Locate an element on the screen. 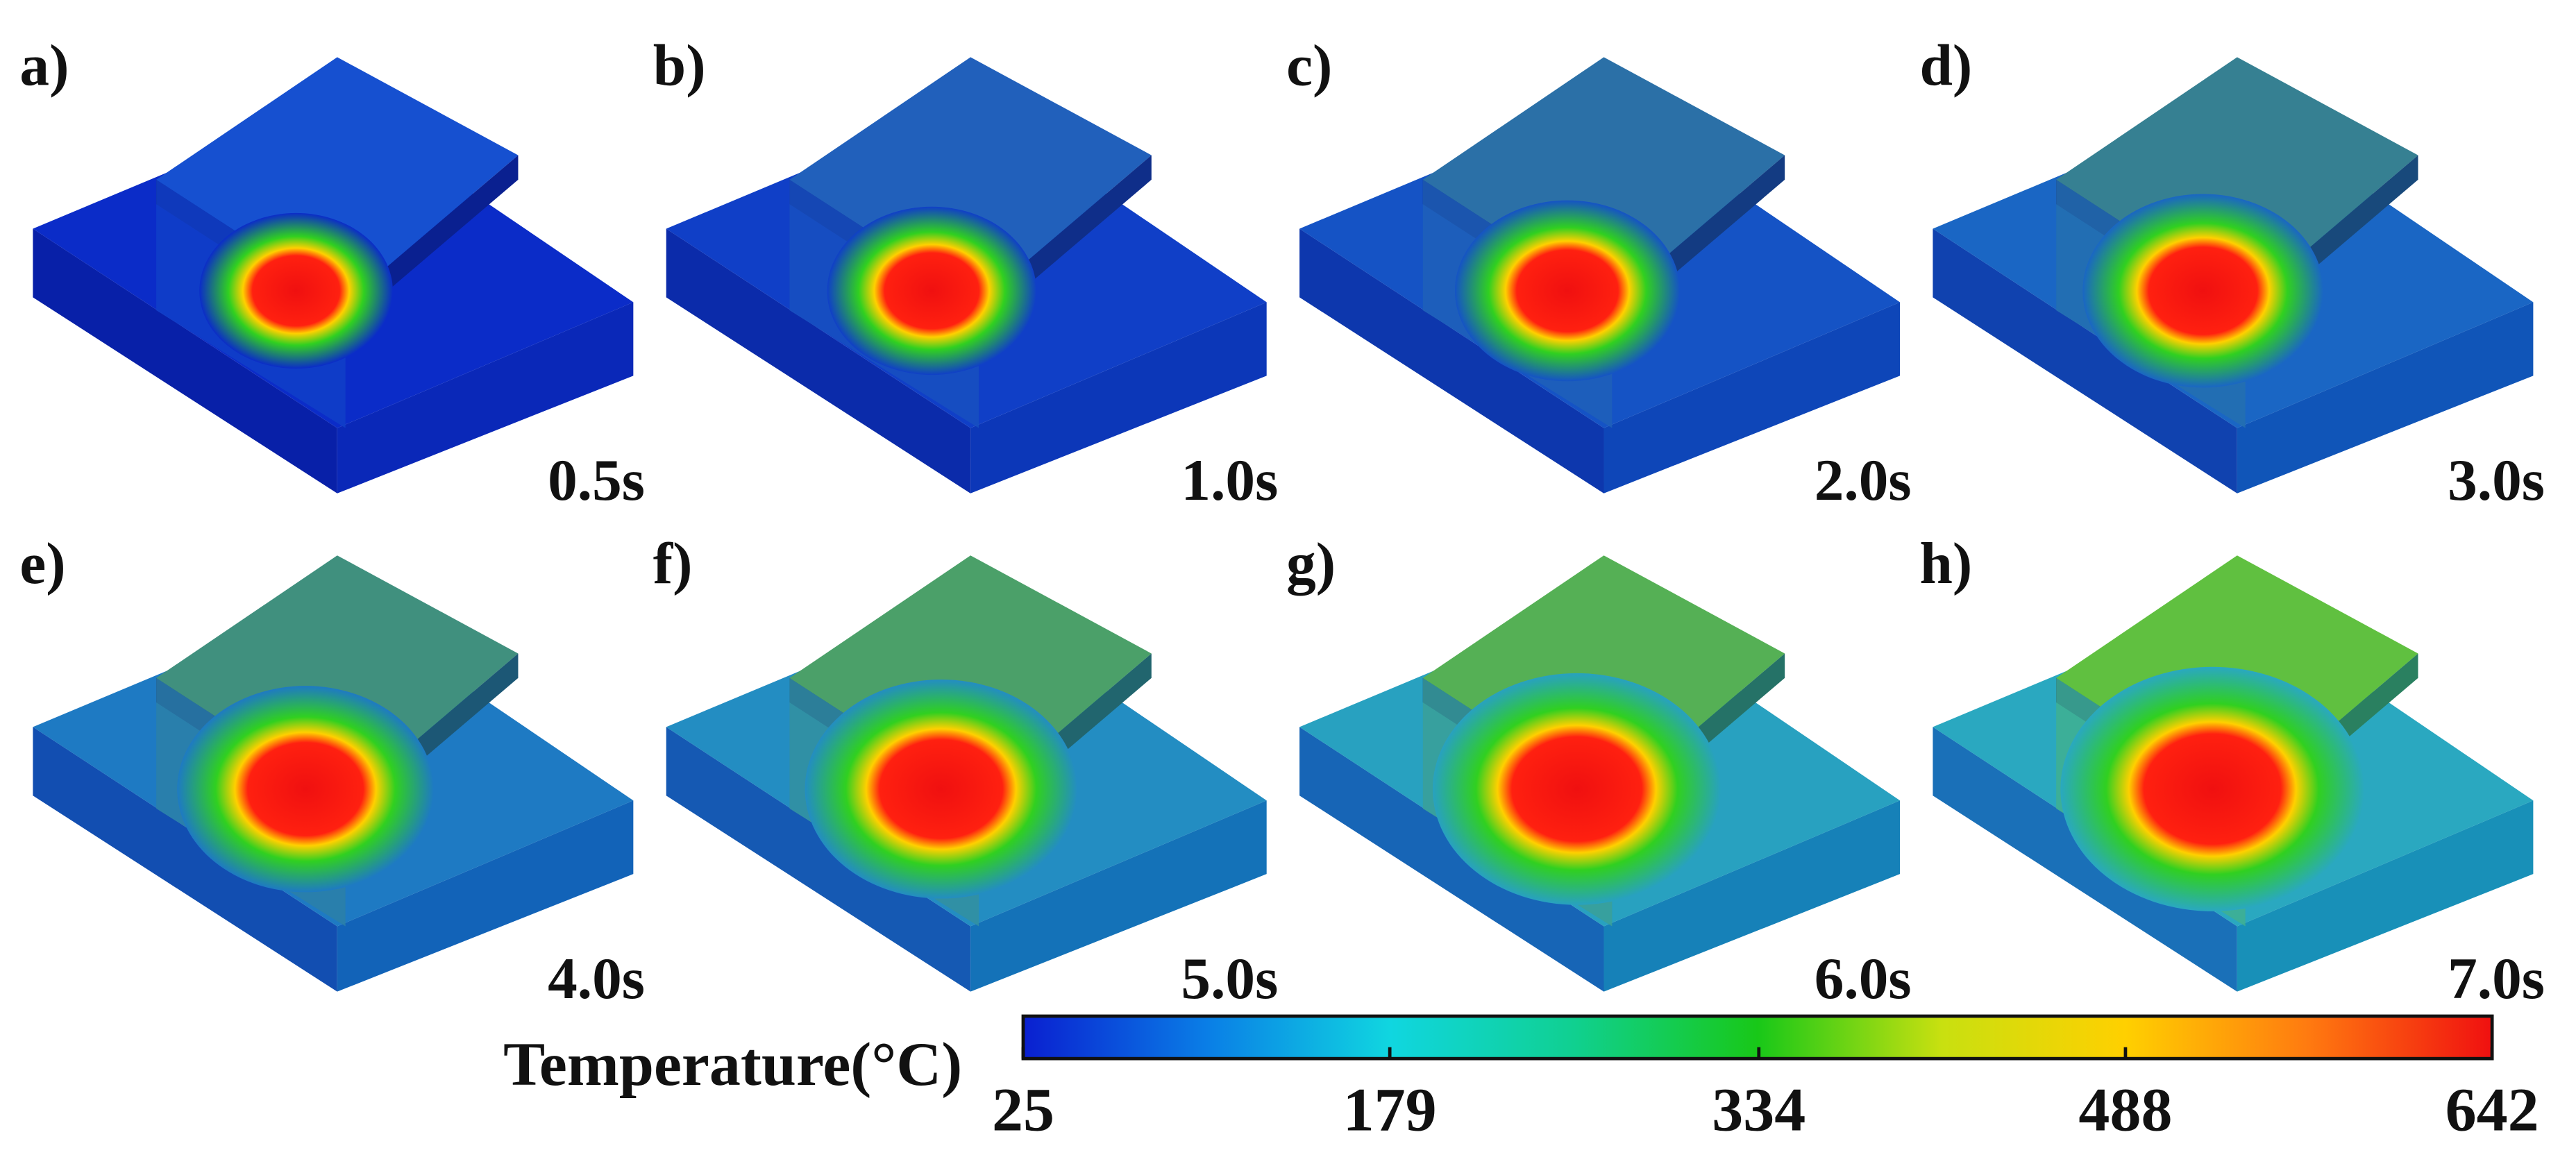 This screenshot has width=2576, height=1155. panel: d) 3.0s is located at coordinates (2231, 273).